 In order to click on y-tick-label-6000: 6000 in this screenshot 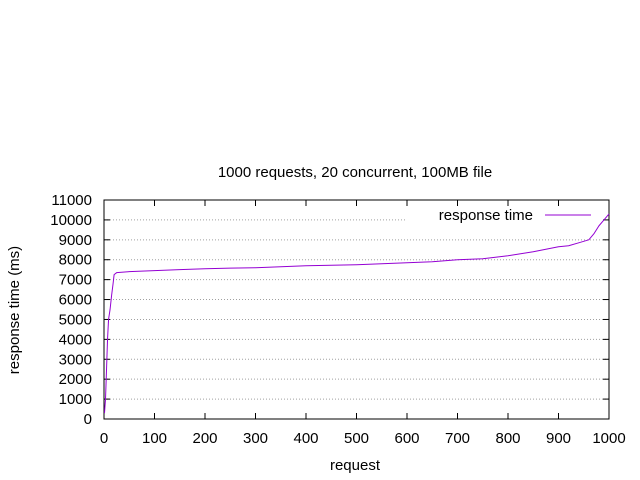, I will do `click(75, 300)`.